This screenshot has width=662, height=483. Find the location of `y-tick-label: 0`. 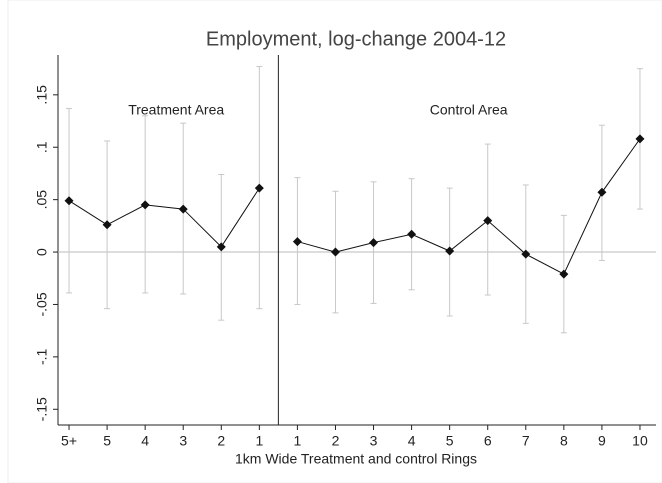

y-tick-label: 0 is located at coordinates (42, 252).